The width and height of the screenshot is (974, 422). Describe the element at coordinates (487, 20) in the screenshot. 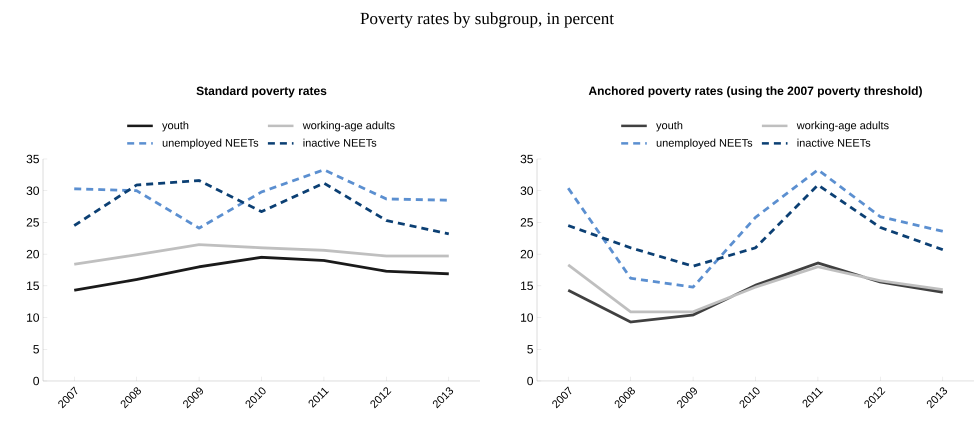

I see `text: Poverty rates by subgroup, in percent` at that location.